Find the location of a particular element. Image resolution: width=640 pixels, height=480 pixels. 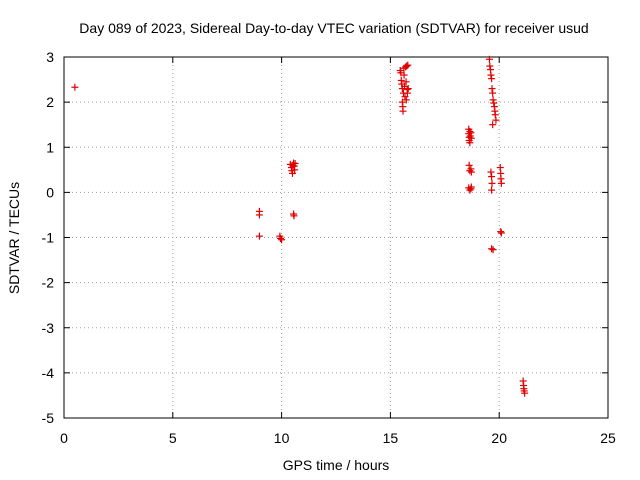

y-tick-label: 0 is located at coordinates (50, 192).